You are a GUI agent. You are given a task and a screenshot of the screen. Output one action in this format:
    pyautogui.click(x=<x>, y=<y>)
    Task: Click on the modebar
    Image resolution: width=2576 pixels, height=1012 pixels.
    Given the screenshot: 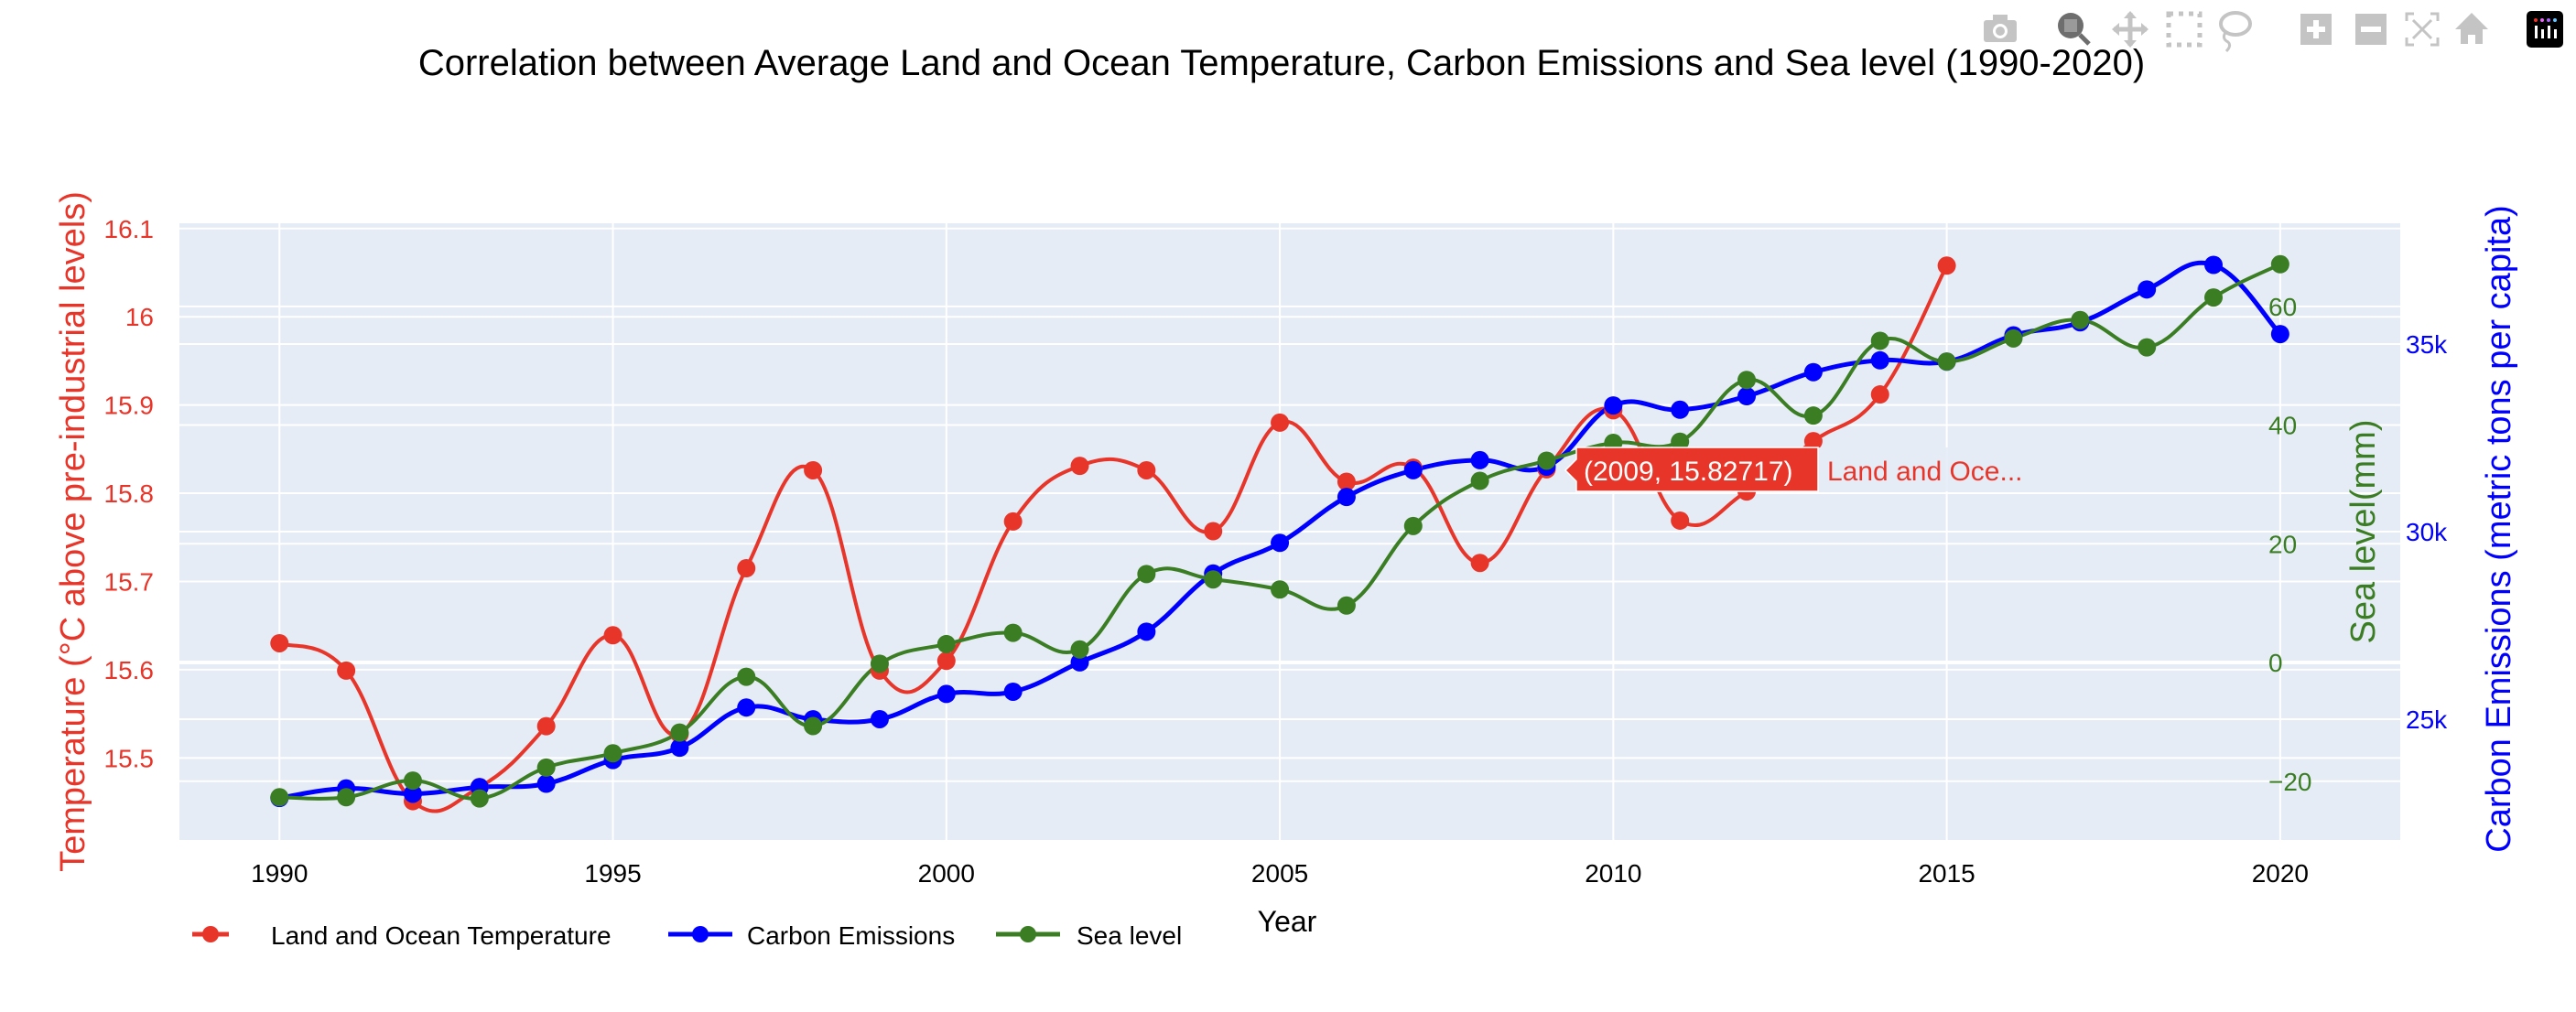 What is the action you would take?
    pyautogui.click(x=2274, y=32)
    